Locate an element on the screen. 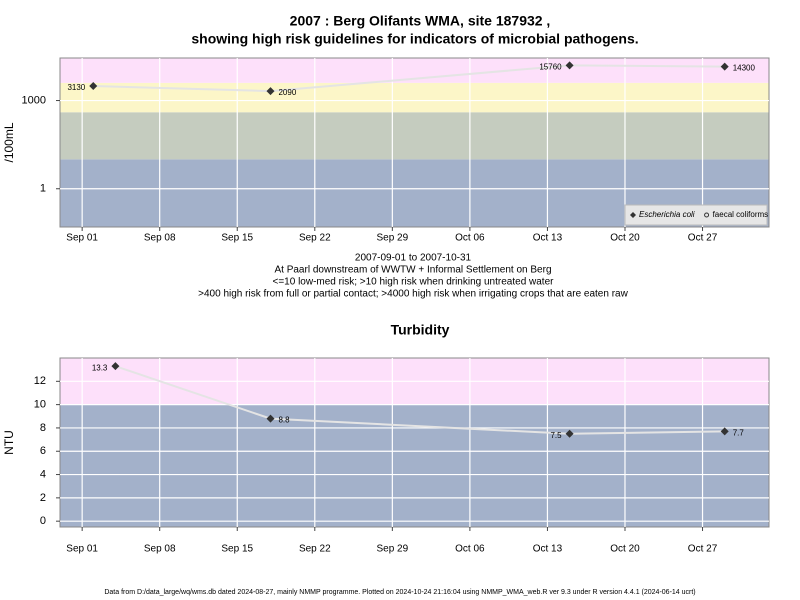 The image size is (800, 600). y-tick-label: 10 is located at coordinates (40, 405).